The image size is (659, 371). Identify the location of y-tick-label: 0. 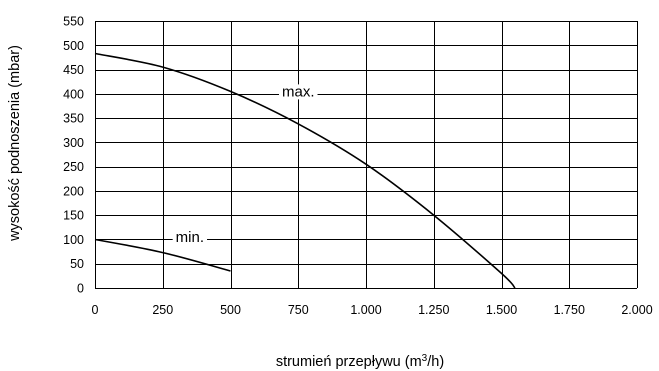
(80, 289).